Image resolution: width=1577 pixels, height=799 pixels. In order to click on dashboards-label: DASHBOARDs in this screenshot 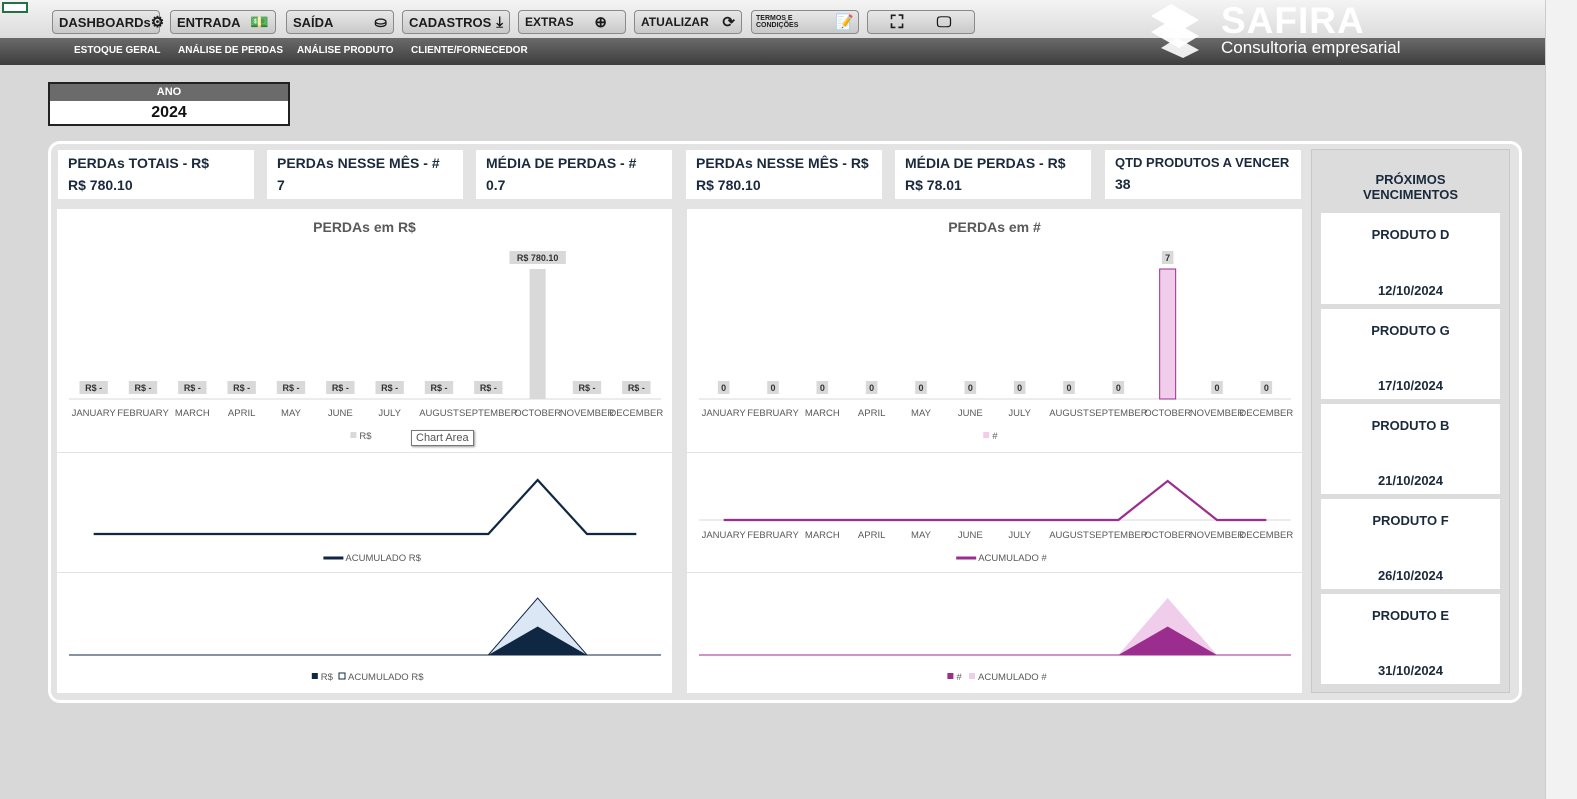, I will do `click(105, 22)`.